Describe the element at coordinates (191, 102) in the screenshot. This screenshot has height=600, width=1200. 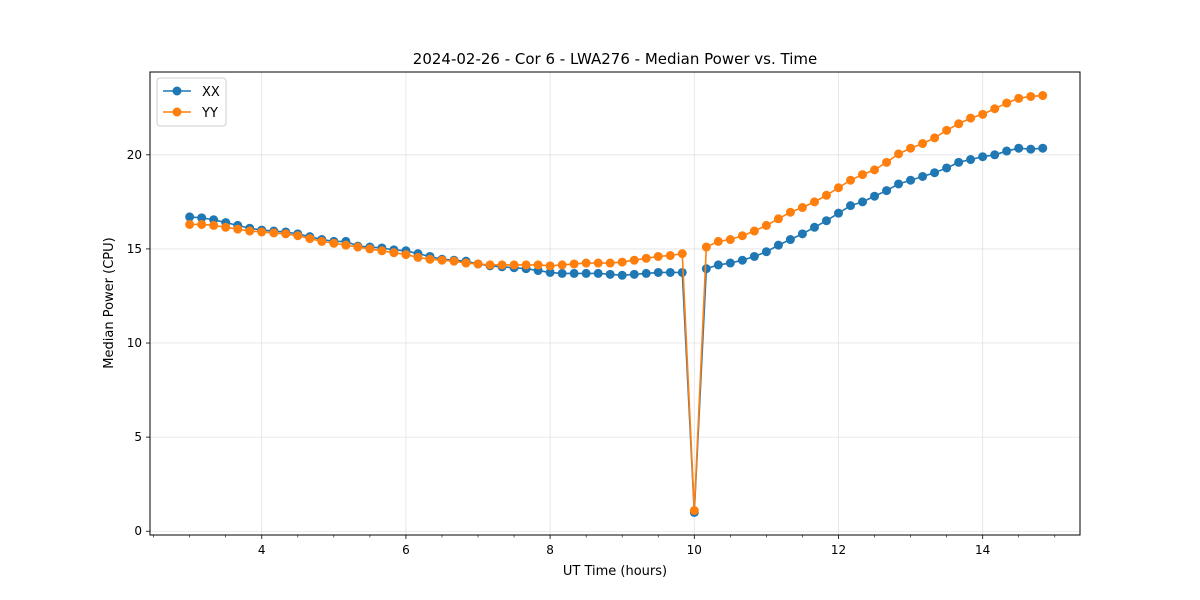
I see `legend: XX YY` at that location.